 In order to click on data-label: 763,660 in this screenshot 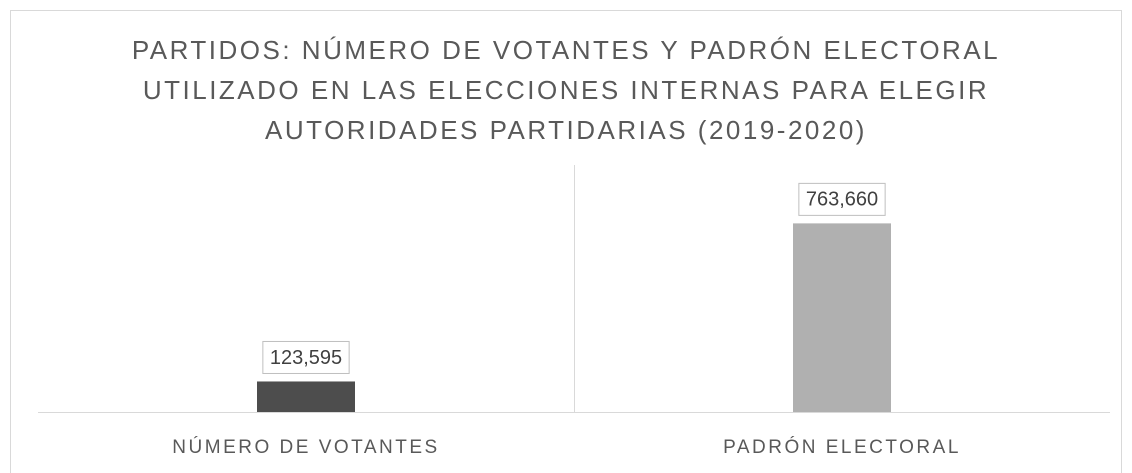, I will do `click(842, 200)`.